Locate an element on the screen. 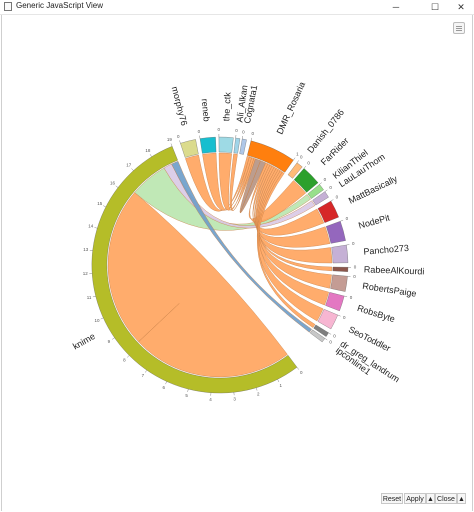 The image size is (474, 512). ribbon-knime-knime is located at coordinates (197, 285).